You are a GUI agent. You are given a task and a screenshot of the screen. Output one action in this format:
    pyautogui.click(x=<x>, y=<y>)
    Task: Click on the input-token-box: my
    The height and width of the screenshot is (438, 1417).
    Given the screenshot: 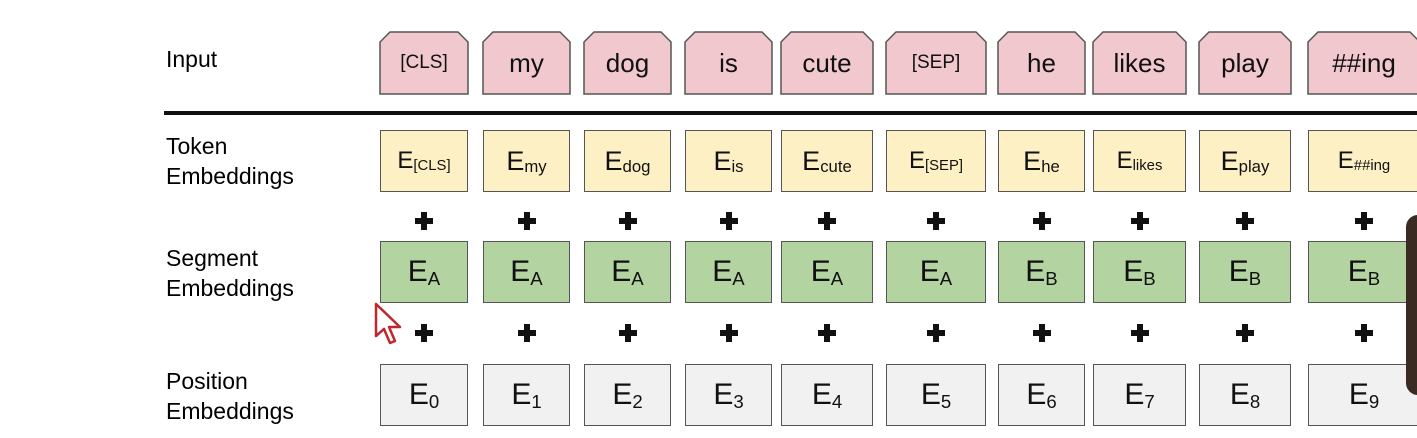 What is the action you would take?
    pyautogui.click(x=526, y=63)
    